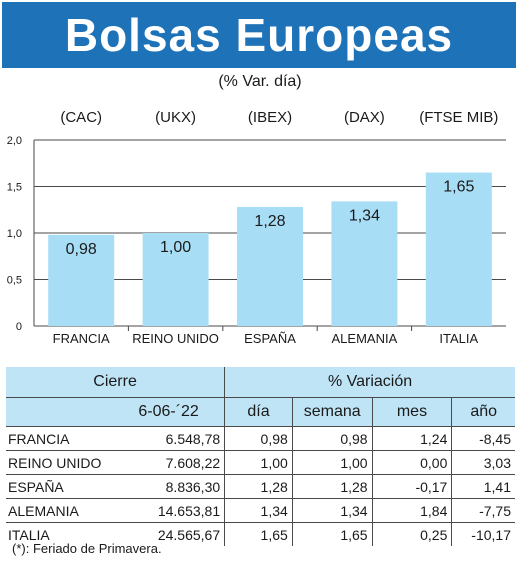 The width and height of the screenshot is (520, 562). I want to click on row-dia: 1,28, so click(258, 486).